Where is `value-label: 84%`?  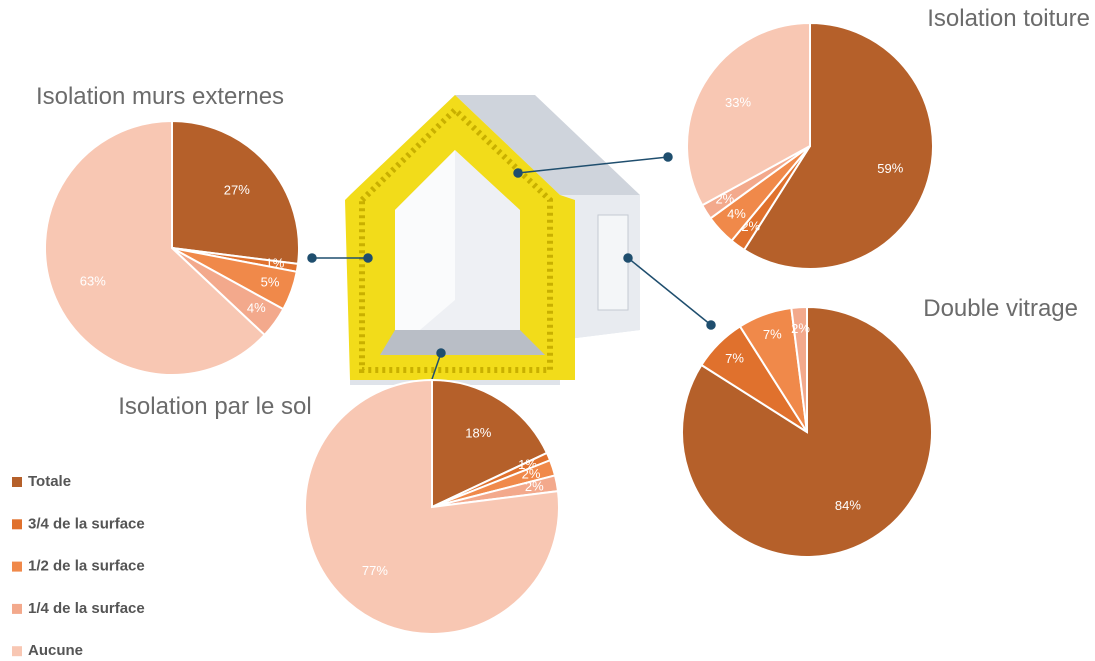
value-label: 84% is located at coordinates (848, 505).